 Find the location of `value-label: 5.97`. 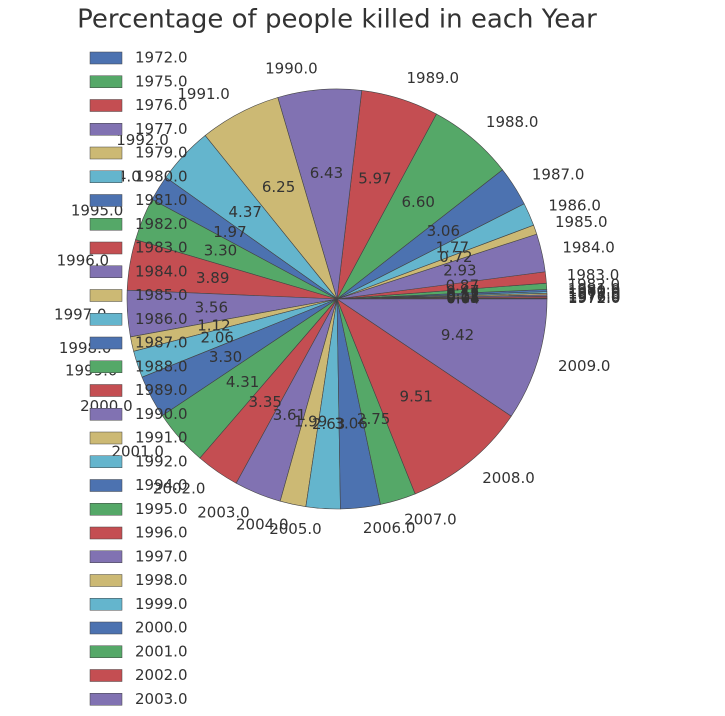

value-label: 5.97 is located at coordinates (374, 178).